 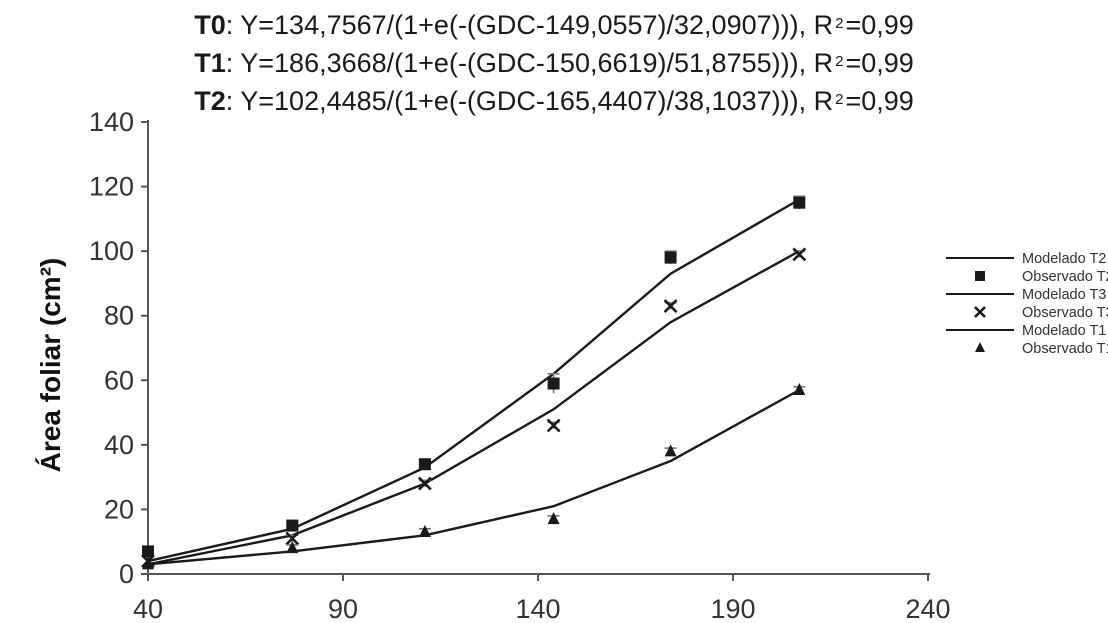 What do you see at coordinates (119, 509) in the screenshot?
I see `y-tick-label: 20` at bounding box center [119, 509].